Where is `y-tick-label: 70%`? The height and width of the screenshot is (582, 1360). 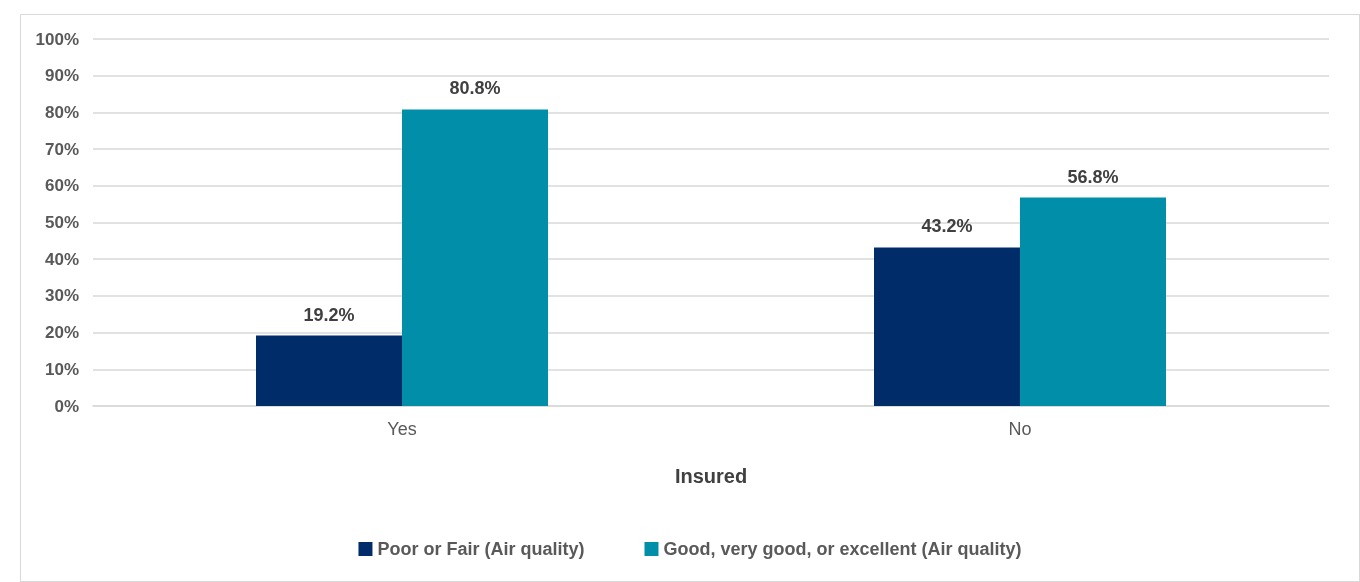
y-tick-label: 70% is located at coordinates (61, 149).